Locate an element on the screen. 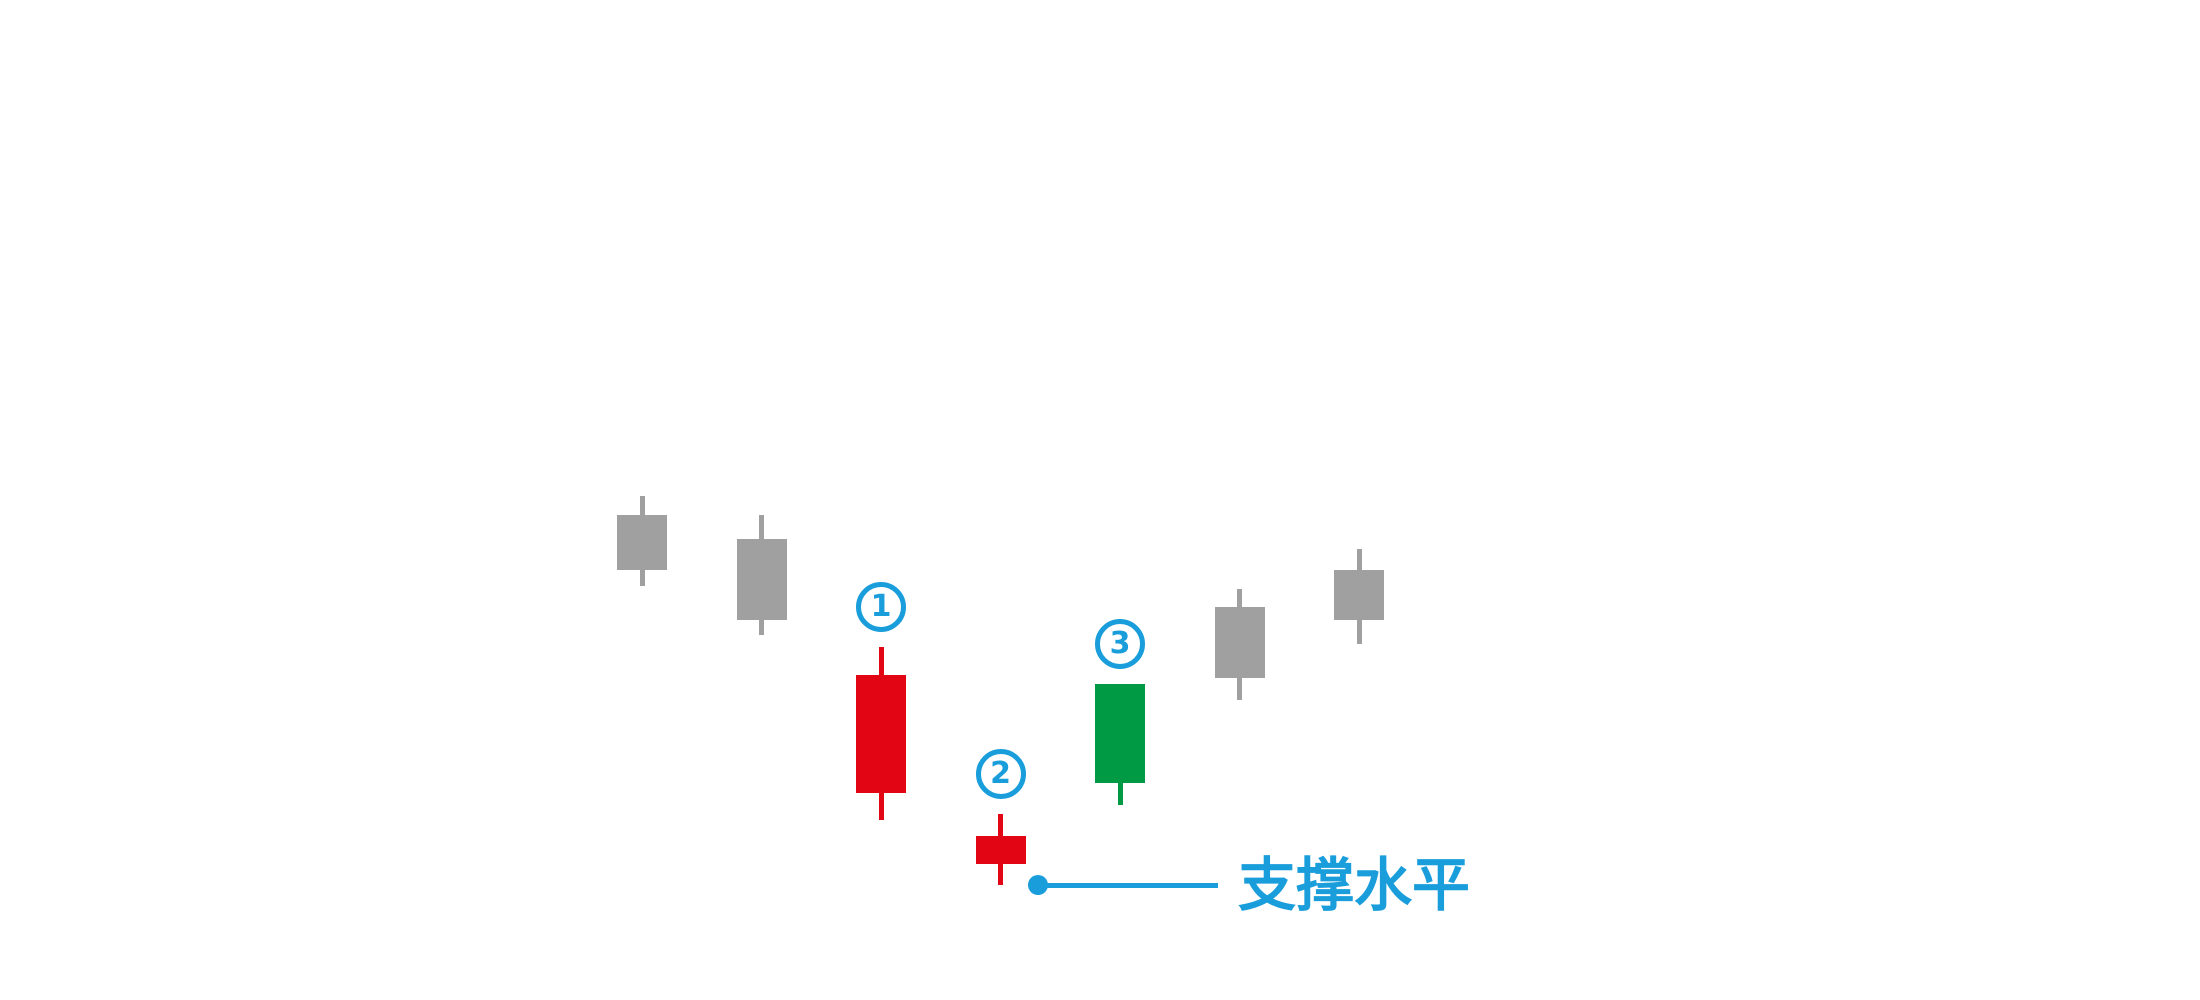 Image resolution: width=2200 pixels, height=1000 pixels. candle-marker-1: 1 is located at coordinates (881, 607).